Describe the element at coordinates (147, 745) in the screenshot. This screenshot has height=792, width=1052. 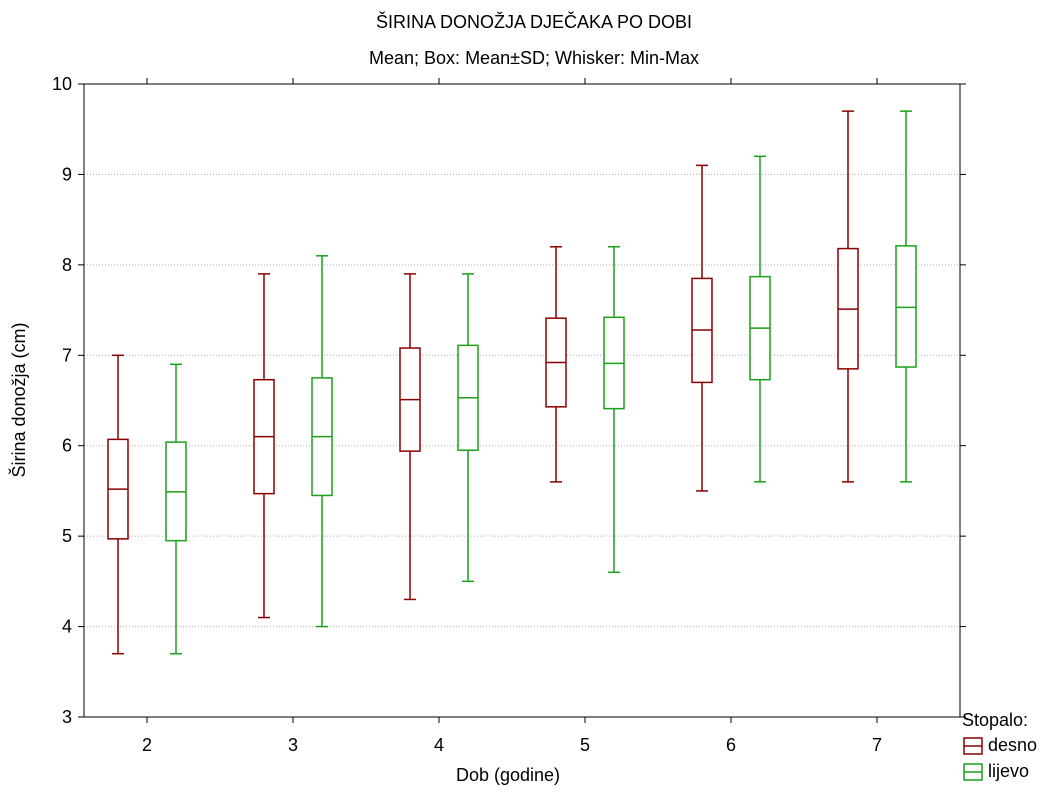
I see `x-tick-label-0: 2` at that location.